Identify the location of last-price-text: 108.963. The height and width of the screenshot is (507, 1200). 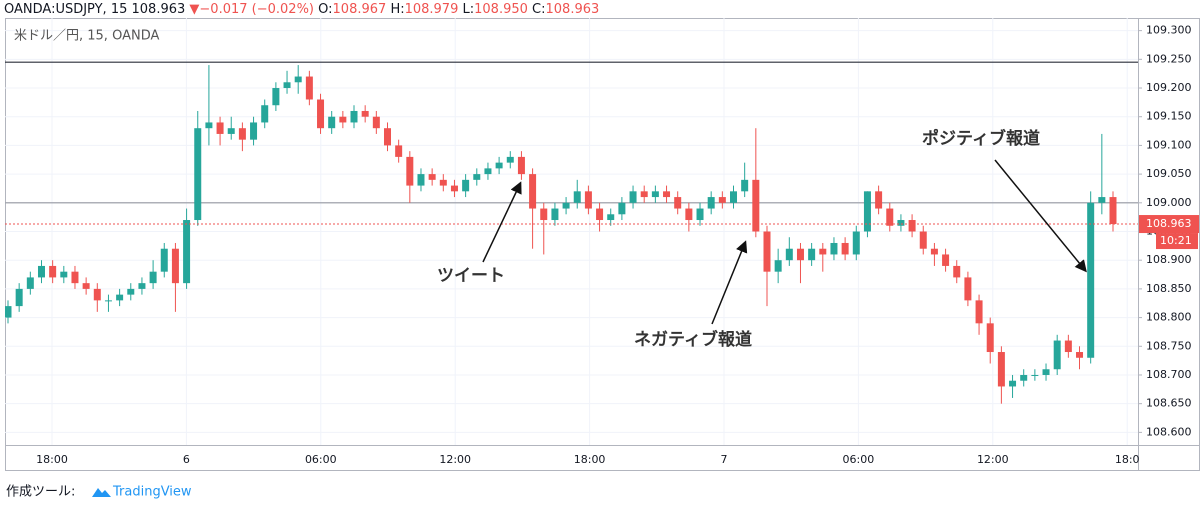
(159, 9).